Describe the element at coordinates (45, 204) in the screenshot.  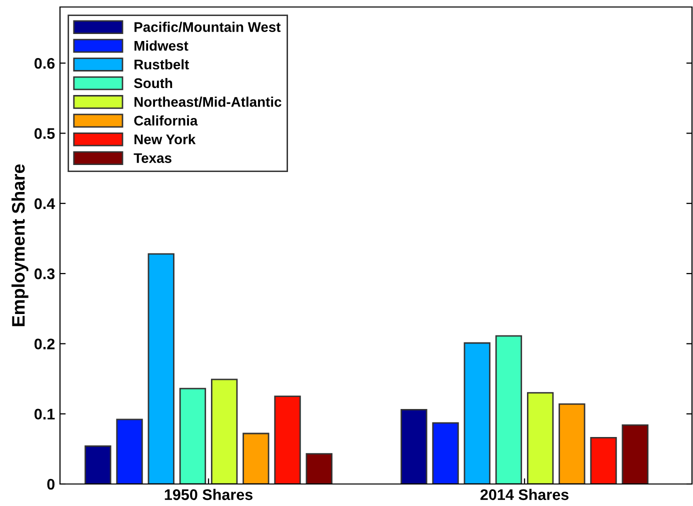
I see `y-tick-label: 0.4` at that location.